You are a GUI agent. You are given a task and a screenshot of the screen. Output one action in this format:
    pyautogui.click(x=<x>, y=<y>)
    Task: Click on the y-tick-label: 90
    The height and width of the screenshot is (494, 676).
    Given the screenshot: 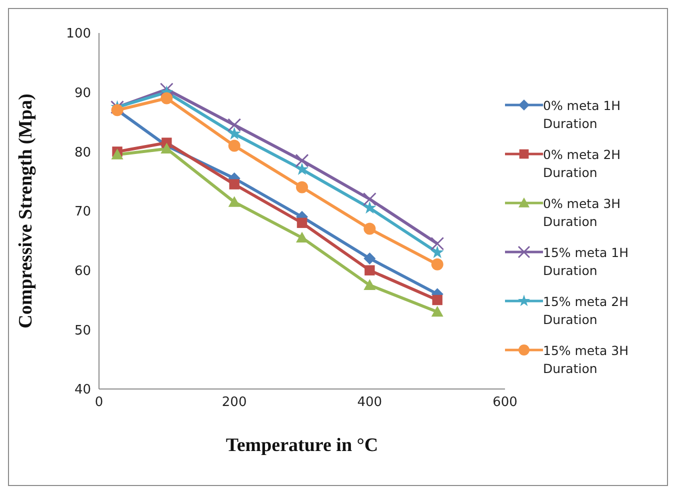 What is the action you would take?
    pyautogui.click(x=82, y=93)
    